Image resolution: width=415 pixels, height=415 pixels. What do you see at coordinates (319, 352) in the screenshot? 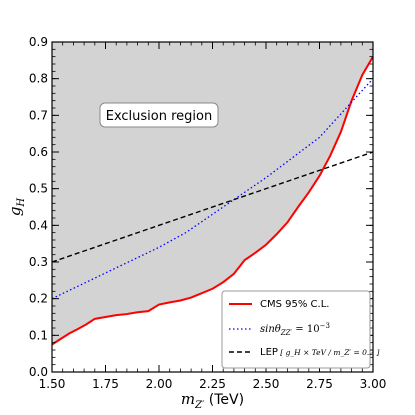
I see `legend-label-lep: LEP [ g_H × TeV / m_Z′ = 0.2 ]` at bounding box center [319, 352].